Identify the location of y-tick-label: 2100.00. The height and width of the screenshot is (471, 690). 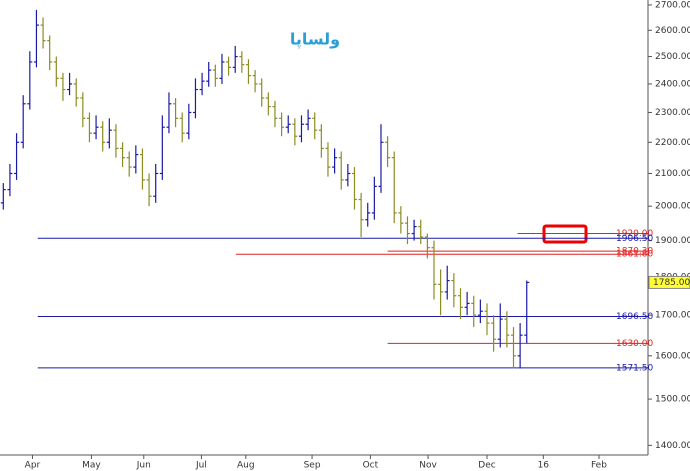
(672, 174).